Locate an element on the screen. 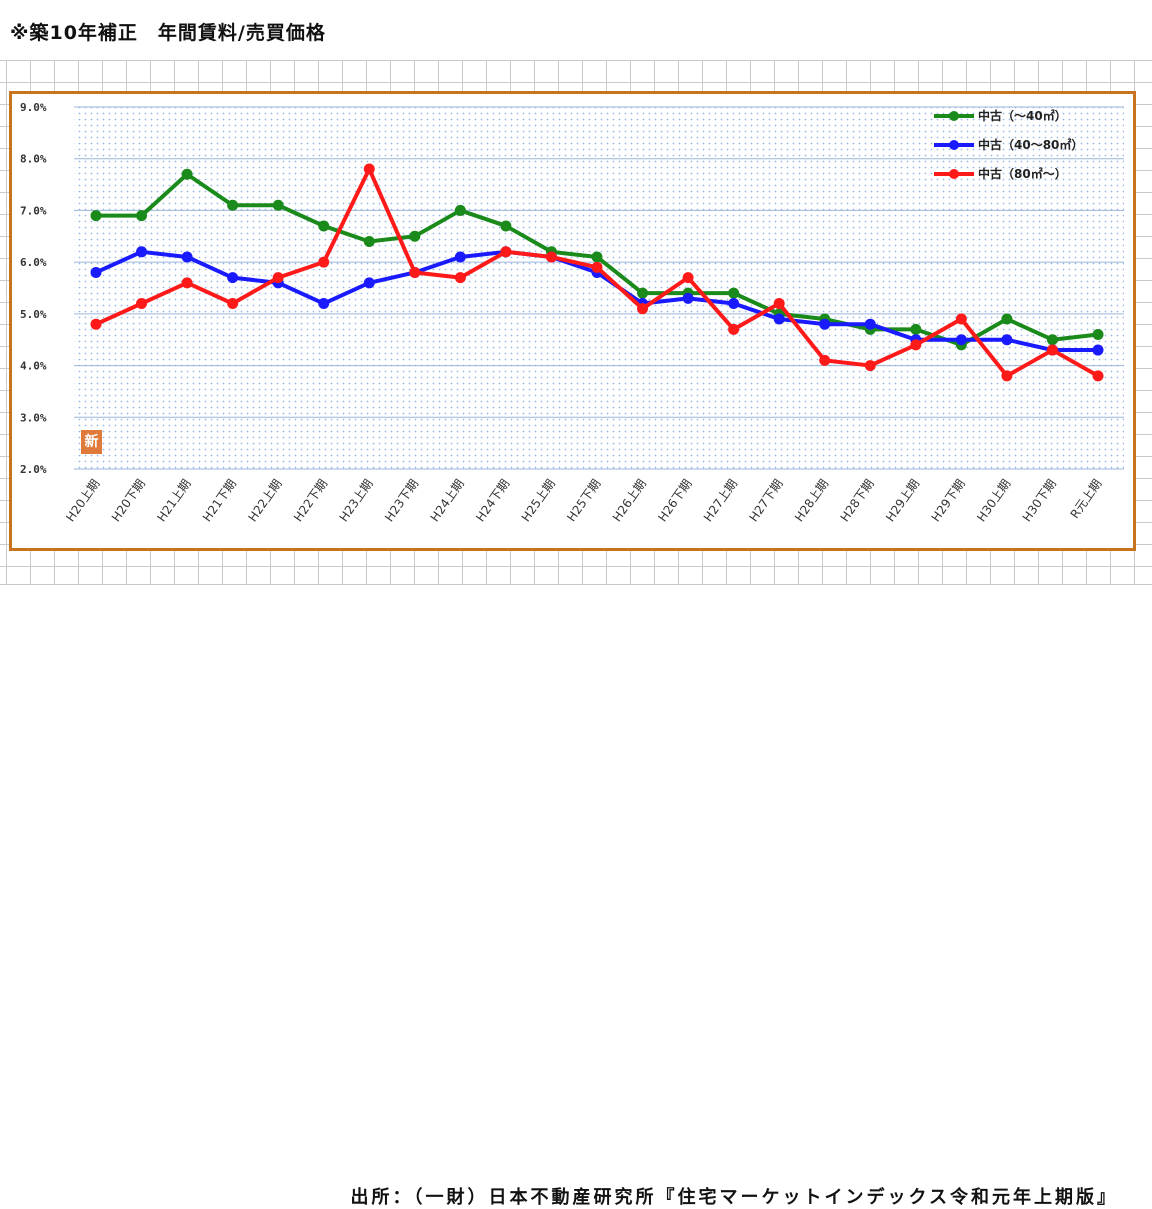 Image resolution: width=1152 pixels, height=1209 pixels. x-tick-label: H26下期 is located at coordinates (674, 501).